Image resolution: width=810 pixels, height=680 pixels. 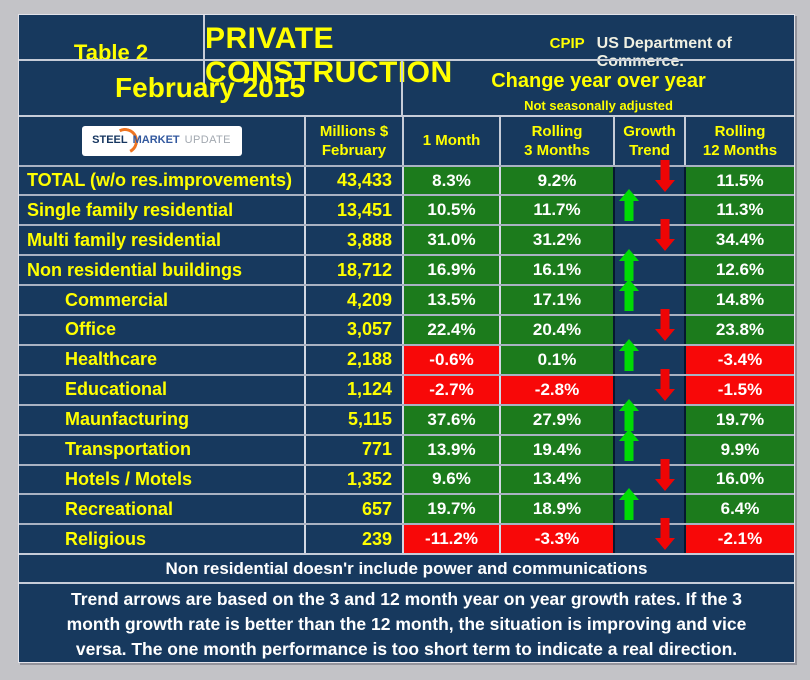 I want to click on table-row: Transportation 771 13.9% 19.4% 9.9%, so click(x=406, y=446).